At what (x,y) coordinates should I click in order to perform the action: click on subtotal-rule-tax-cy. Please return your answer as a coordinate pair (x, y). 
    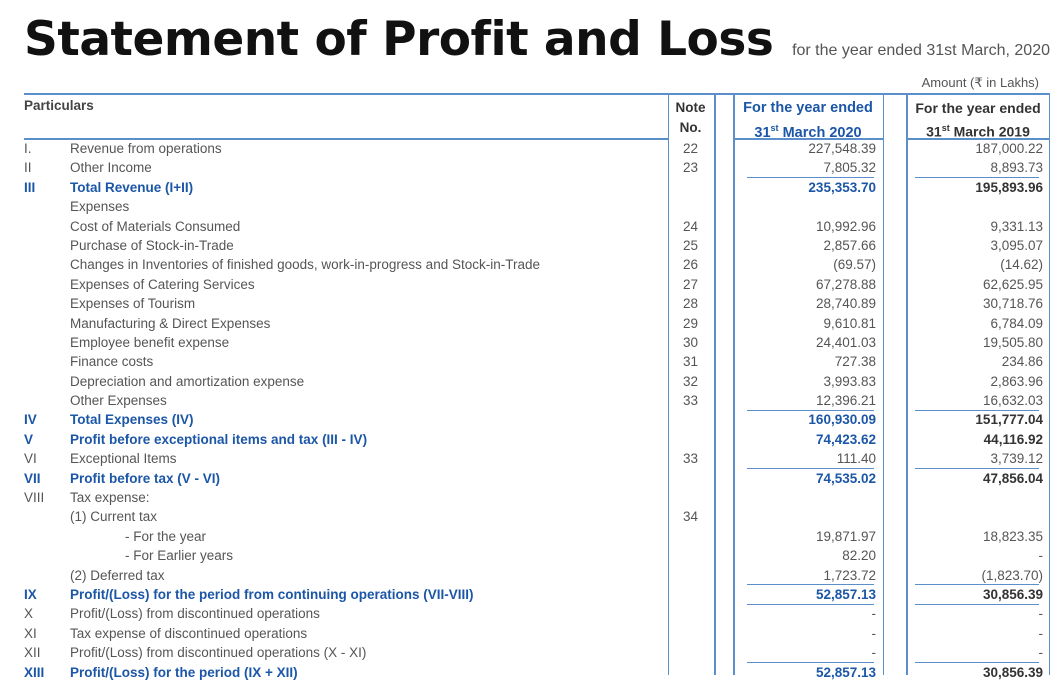
    Looking at the image, I should click on (810, 585).